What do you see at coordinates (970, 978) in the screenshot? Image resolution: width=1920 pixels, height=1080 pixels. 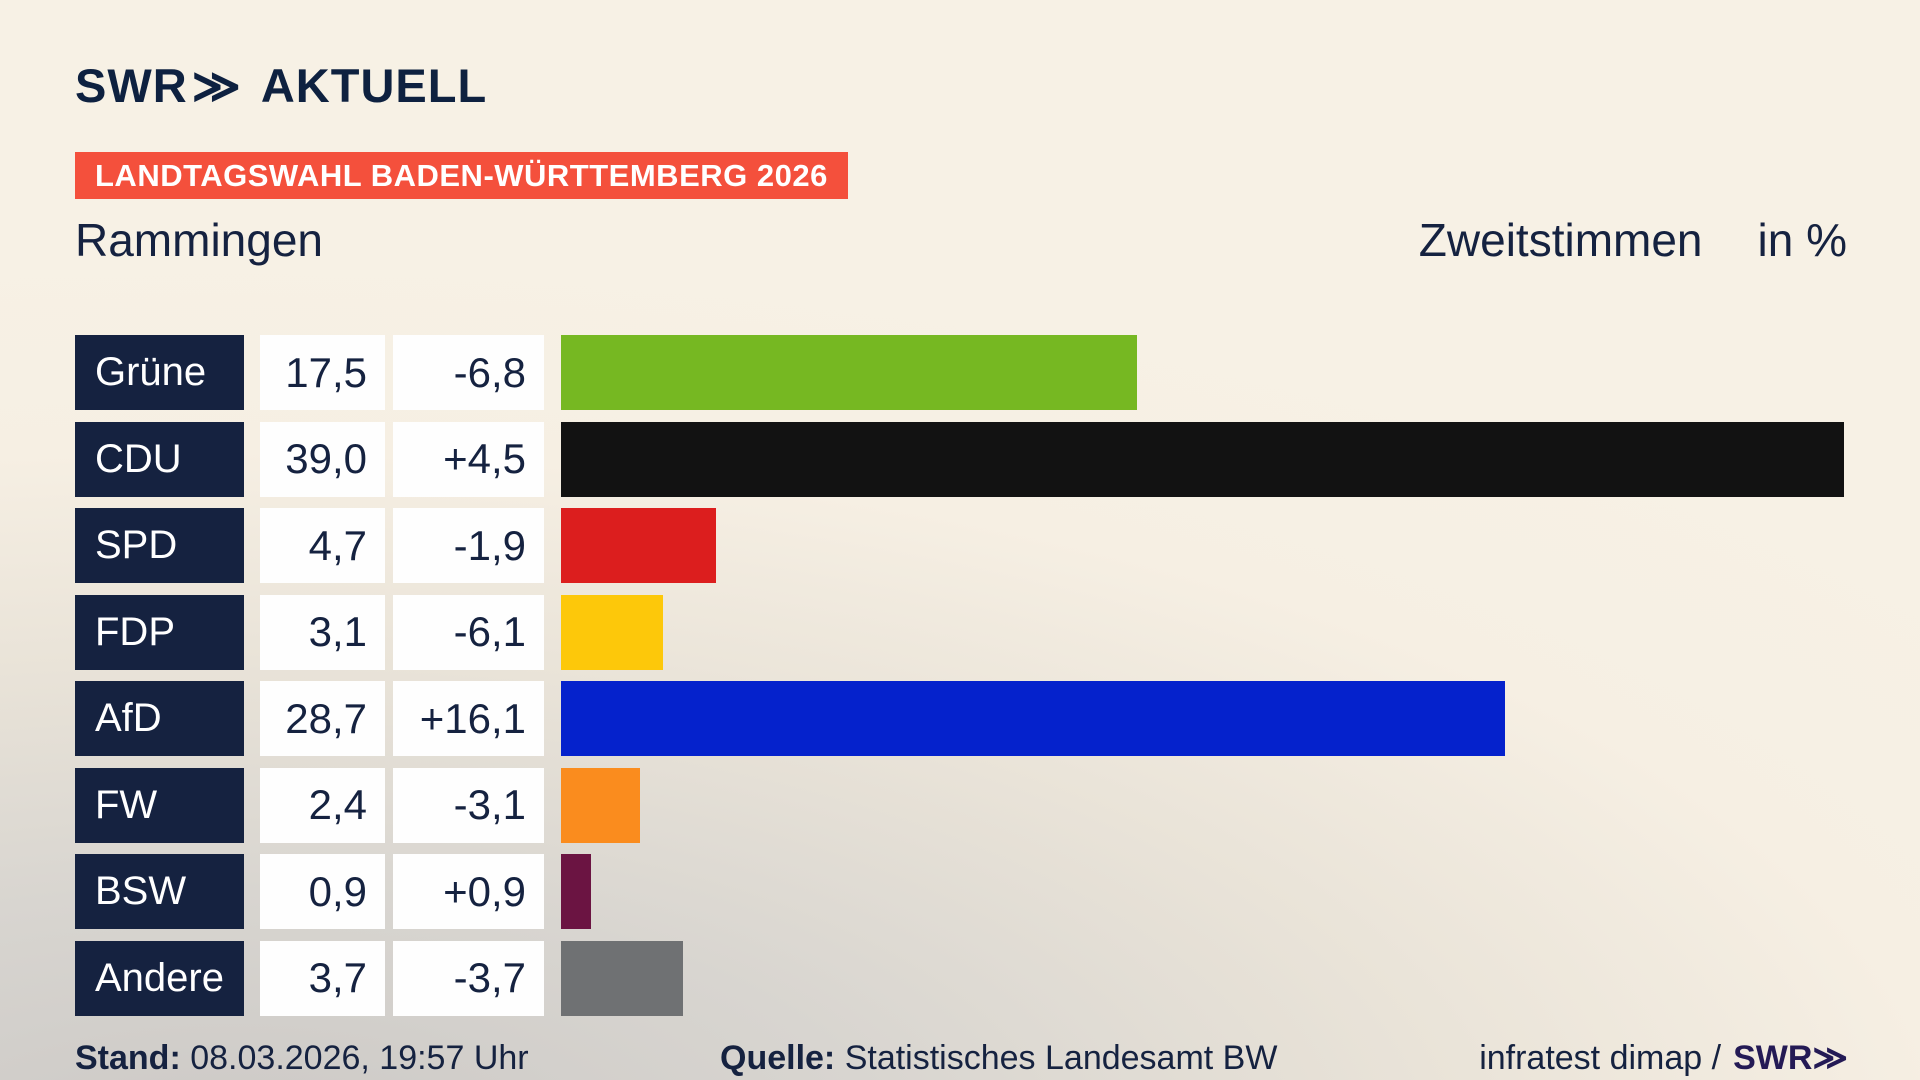 I see `chart-row: Andere 3,7 -3,7` at bounding box center [970, 978].